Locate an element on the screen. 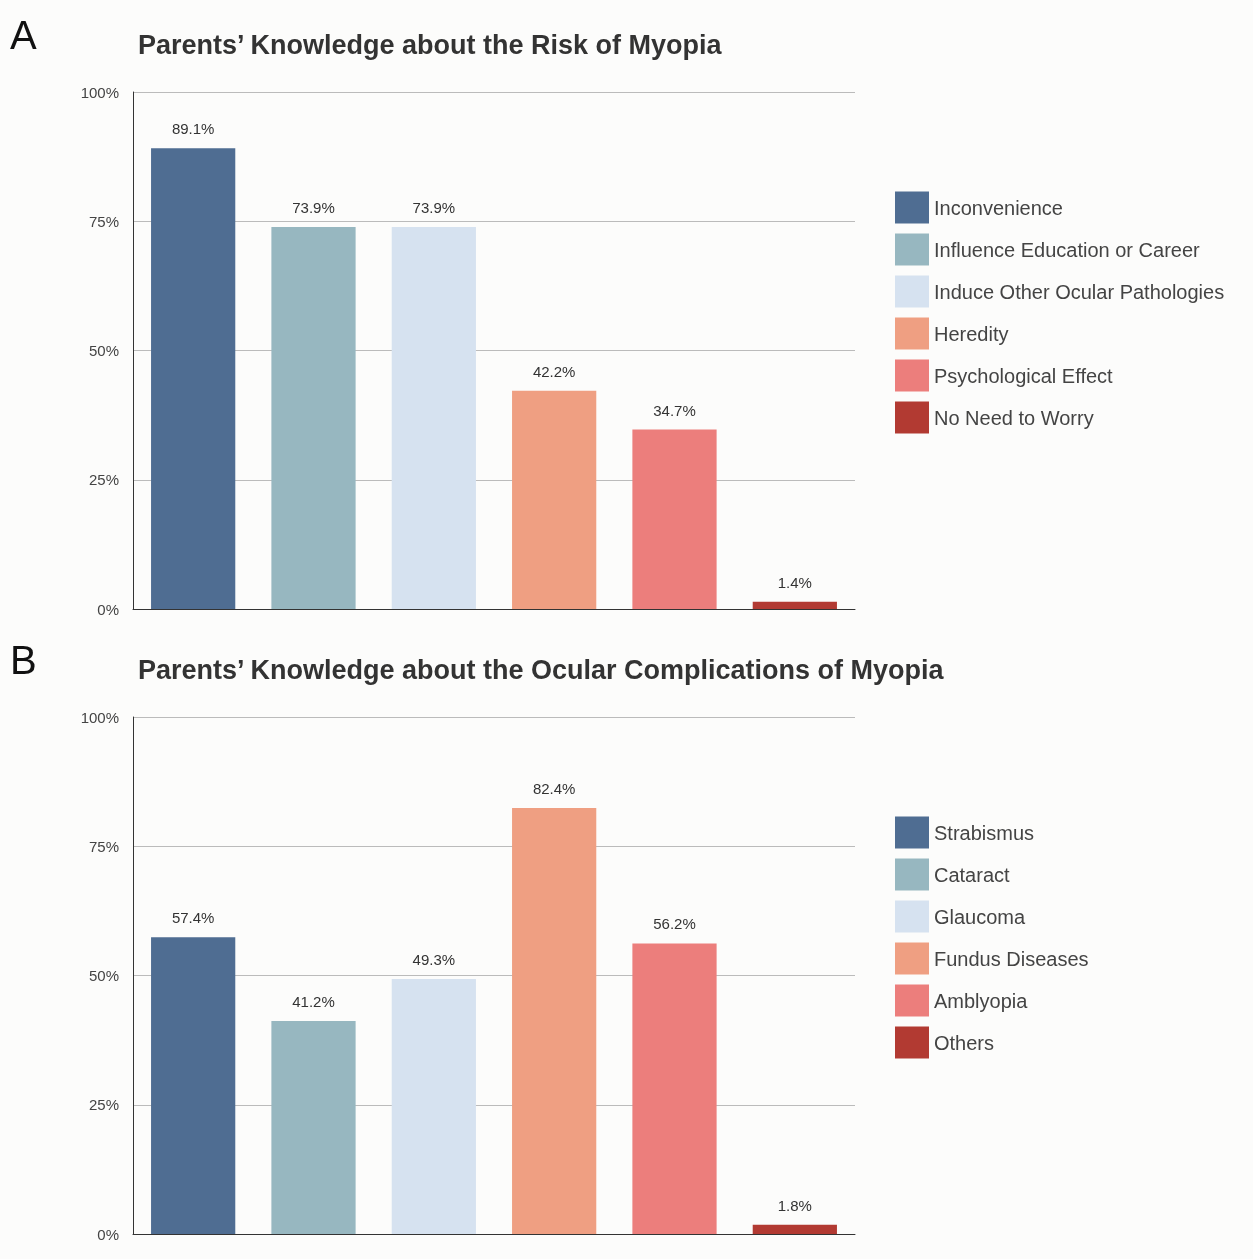 This screenshot has width=1253, height=1259. data-label: 56.2% is located at coordinates (674, 924).